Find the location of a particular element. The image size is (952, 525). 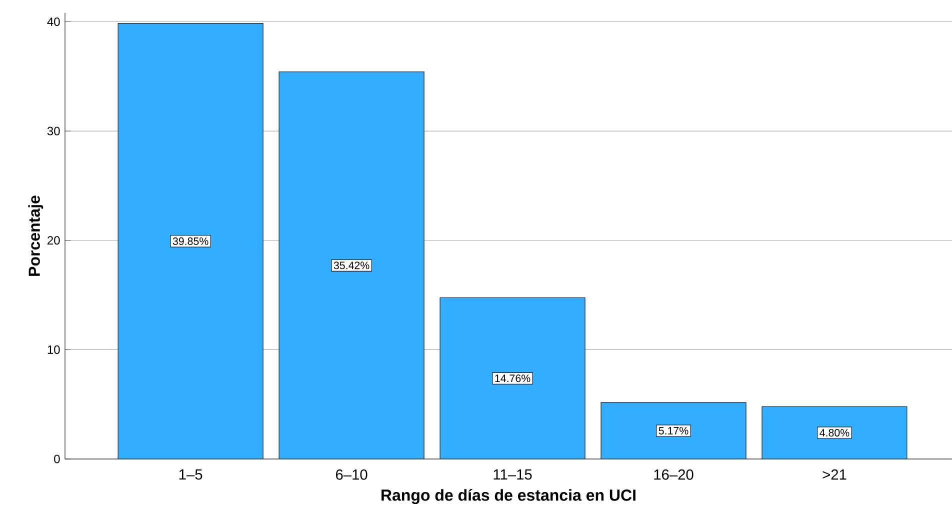

x-axis-title: Rango de días de estancia en UCI is located at coordinates (509, 496).